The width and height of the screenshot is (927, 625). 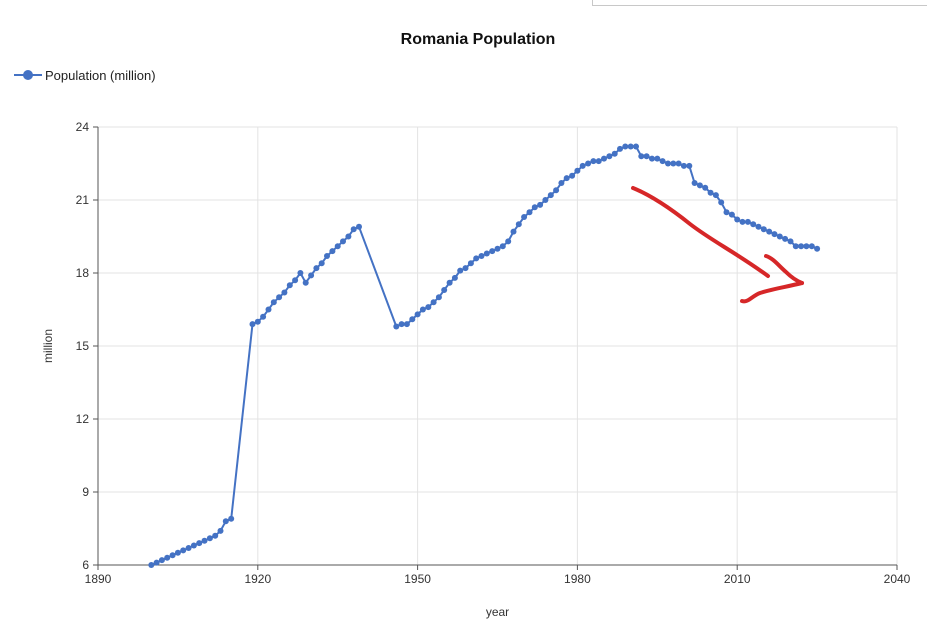 What do you see at coordinates (737, 579) in the screenshot?
I see `x-tick-label: 2010` at bounding box center [737, 579].